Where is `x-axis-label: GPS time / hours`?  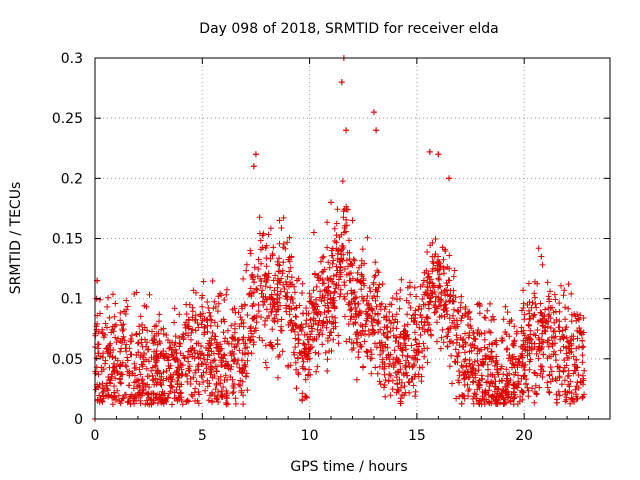
x-axis-label: GPS time / hours is located at coordinates (348, 467).